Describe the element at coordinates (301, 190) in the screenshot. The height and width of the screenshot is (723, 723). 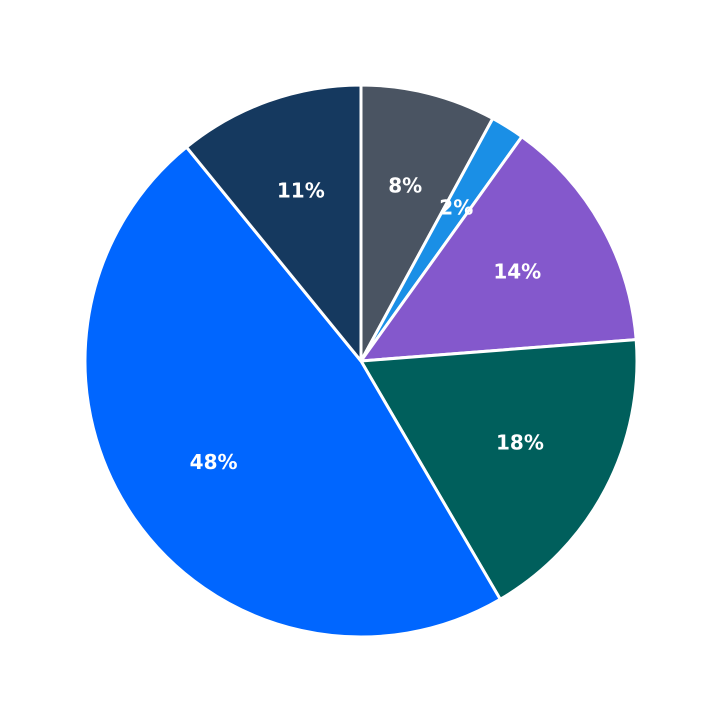
I see `slice-label: 11%` at that location.